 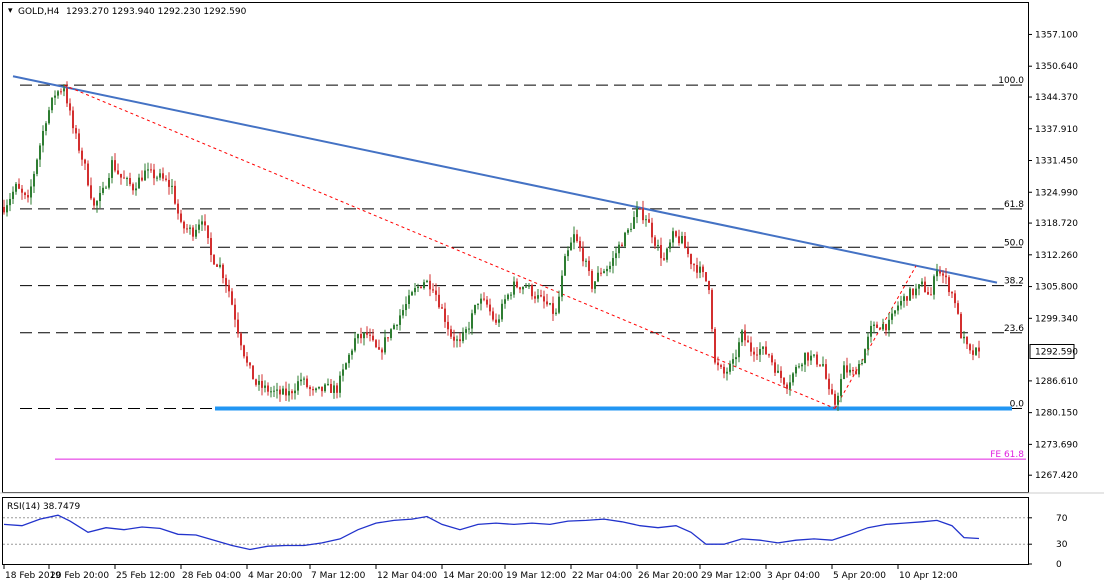 I want to click on fib-level-label: 61.8, so click(x=1014, y=205).